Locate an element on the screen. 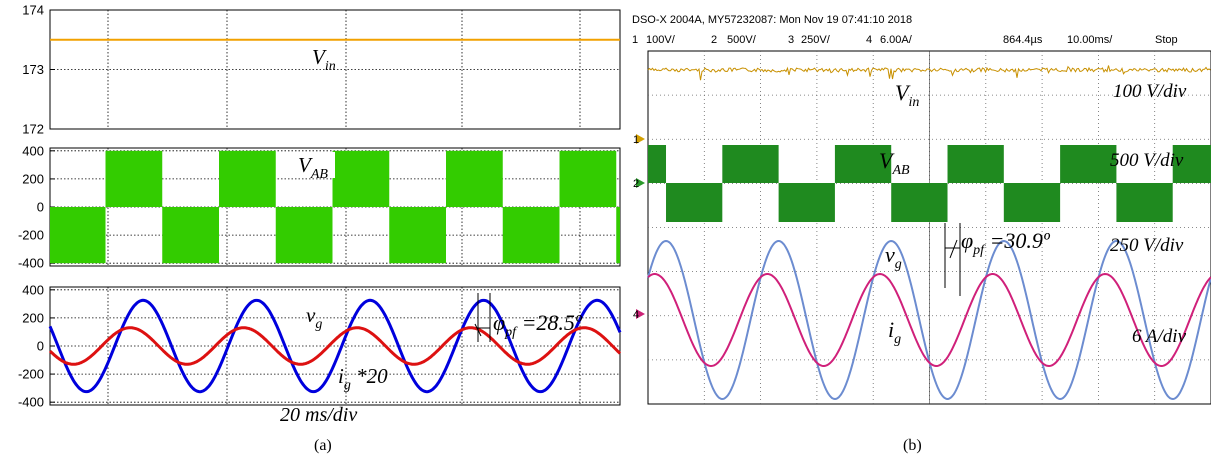 The image size is (1211, 461). b-channel-3-number: 3 is located at coordinates (791, 40).